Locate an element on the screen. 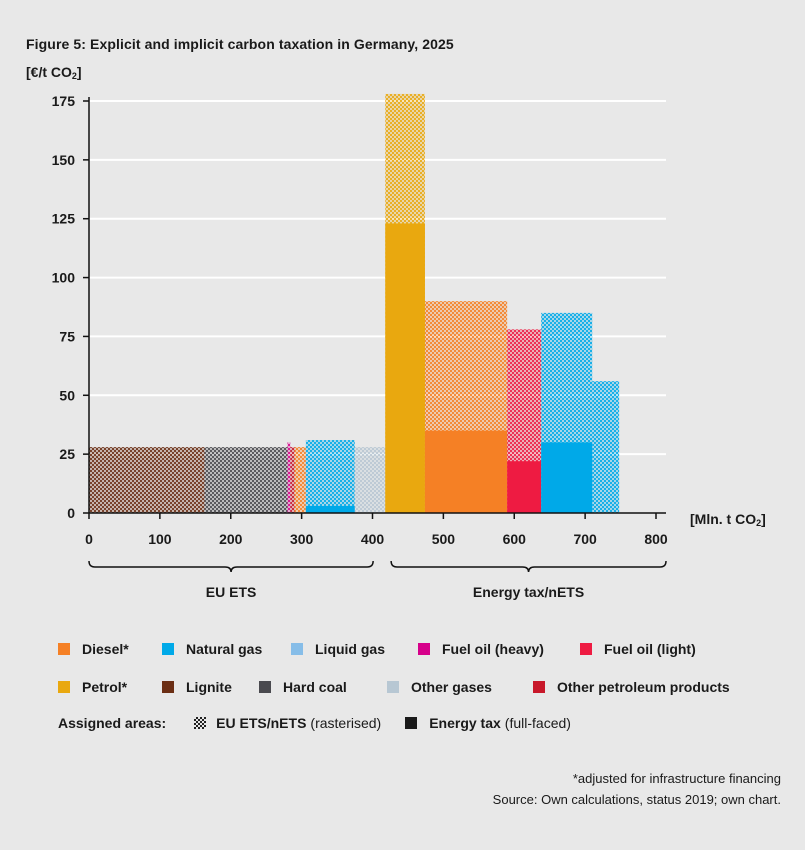 This screenshot has height=850, width=805. legend-label: Other petroleum products is located at coordinates (643, 687).